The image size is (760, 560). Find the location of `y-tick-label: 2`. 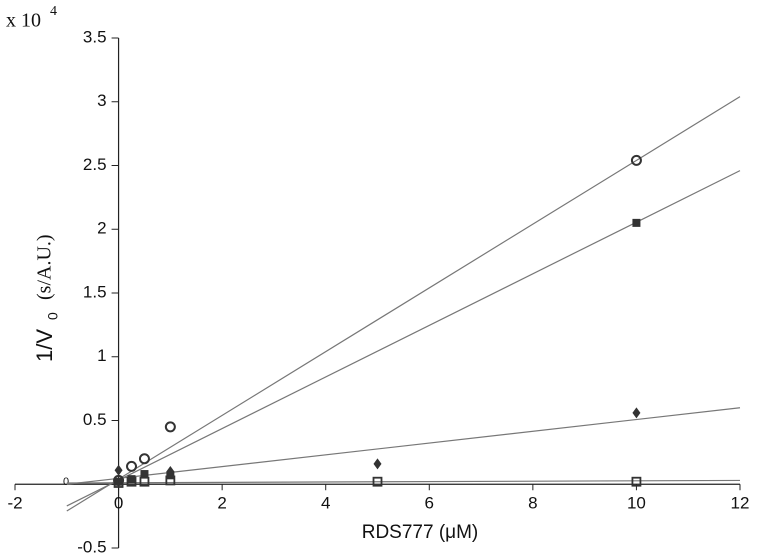

y-tick-label: 2 is located at coordinates (101, 228).